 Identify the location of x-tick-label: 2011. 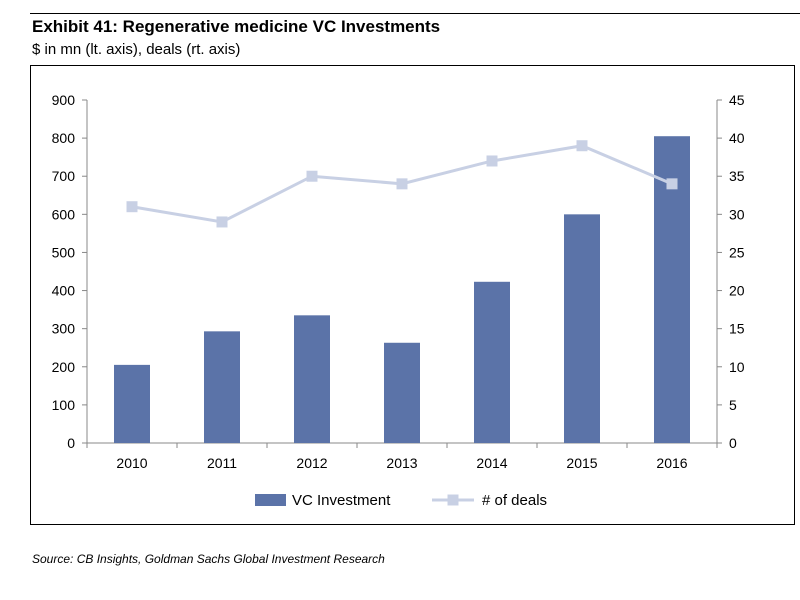
(222, 463).